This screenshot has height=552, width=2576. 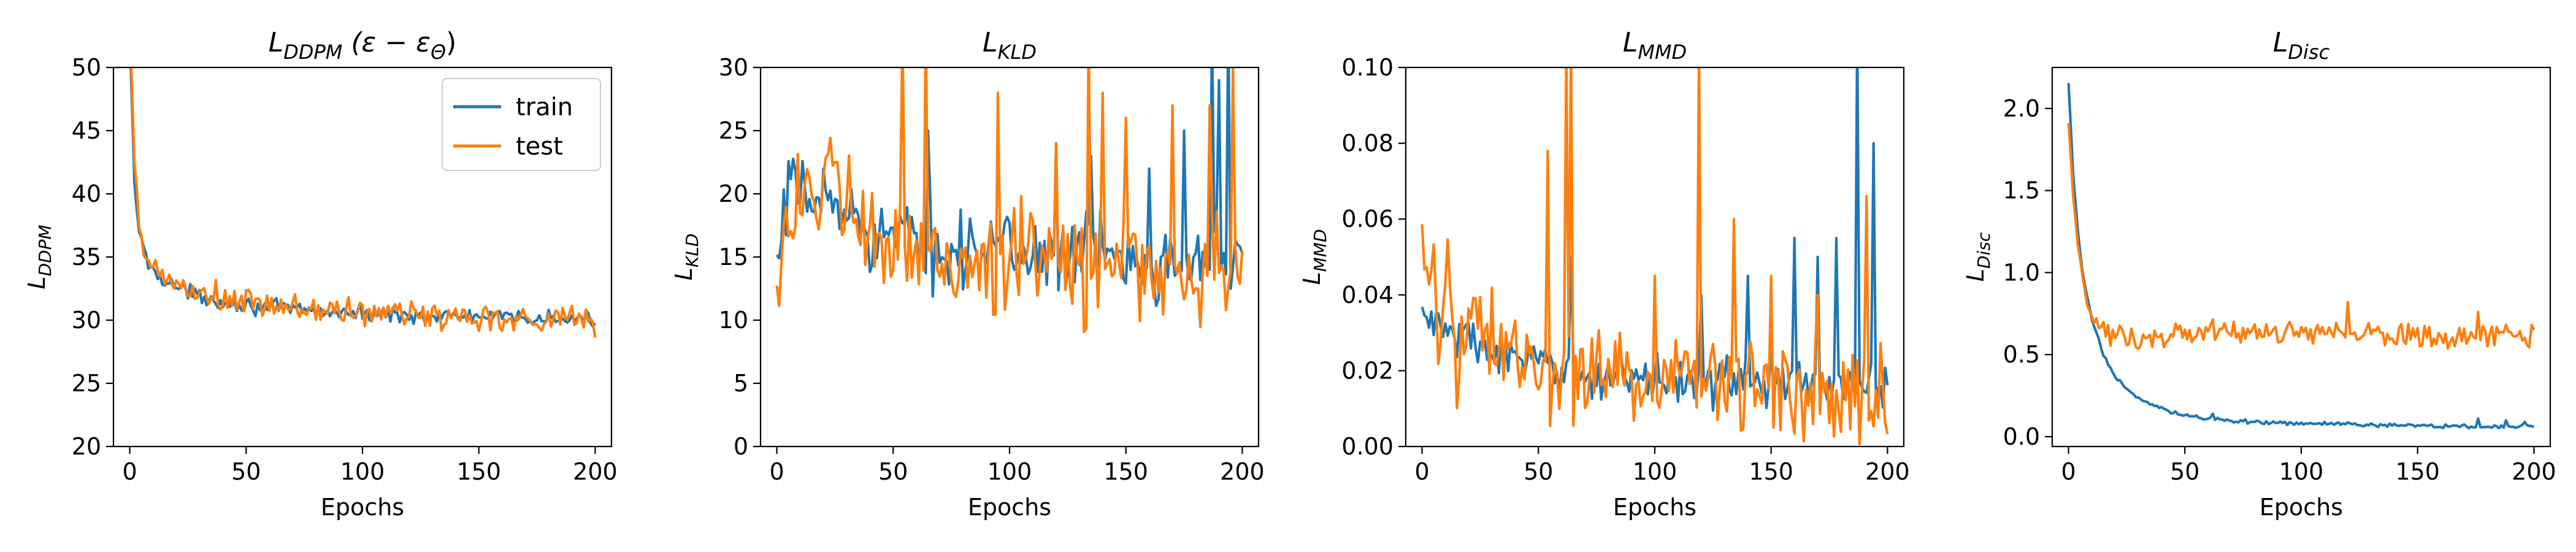 I want to click on y-axis-label: LKLD, so click(x=686, y=257).